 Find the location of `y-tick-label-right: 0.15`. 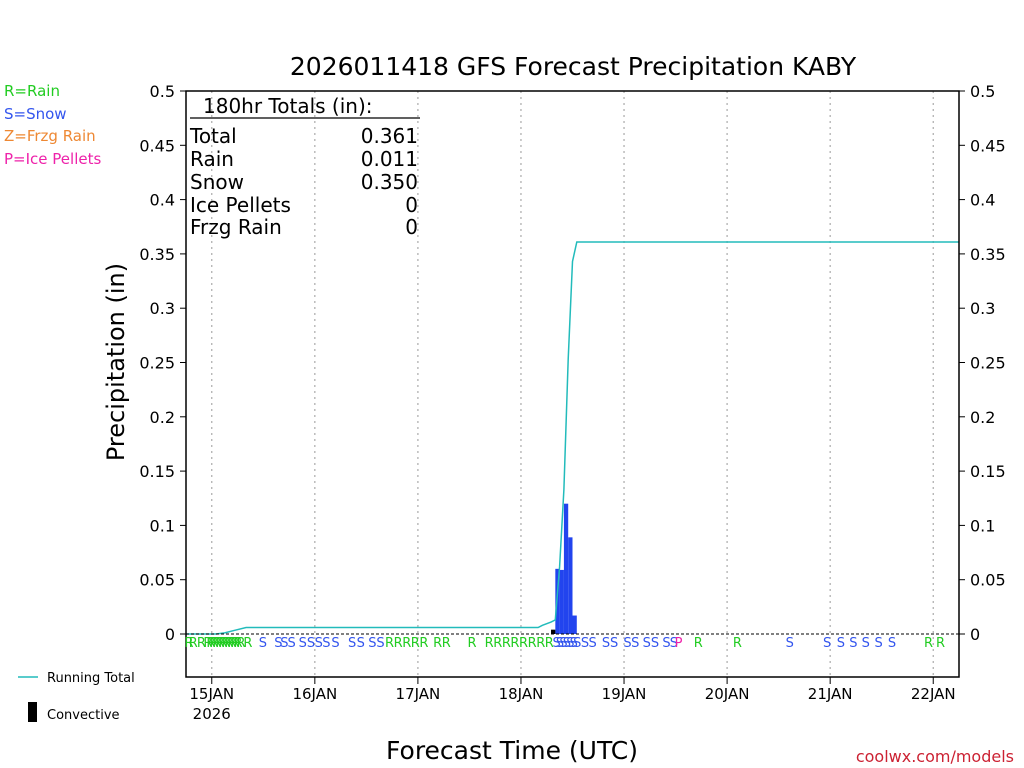

y-tick-label-right: 0.15 is located at coordinates (988, 471).